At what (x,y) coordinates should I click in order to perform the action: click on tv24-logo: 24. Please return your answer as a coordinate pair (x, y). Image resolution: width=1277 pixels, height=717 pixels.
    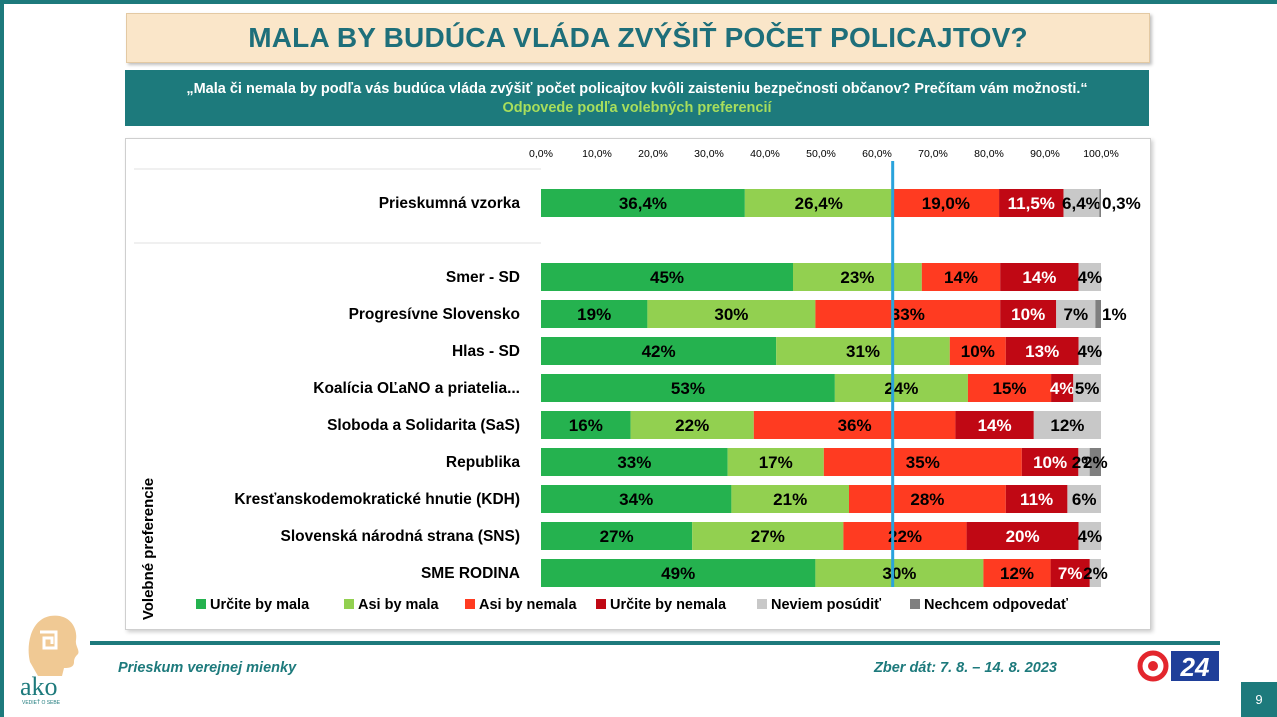
    Looking at the image, I should click on (1180, 666).